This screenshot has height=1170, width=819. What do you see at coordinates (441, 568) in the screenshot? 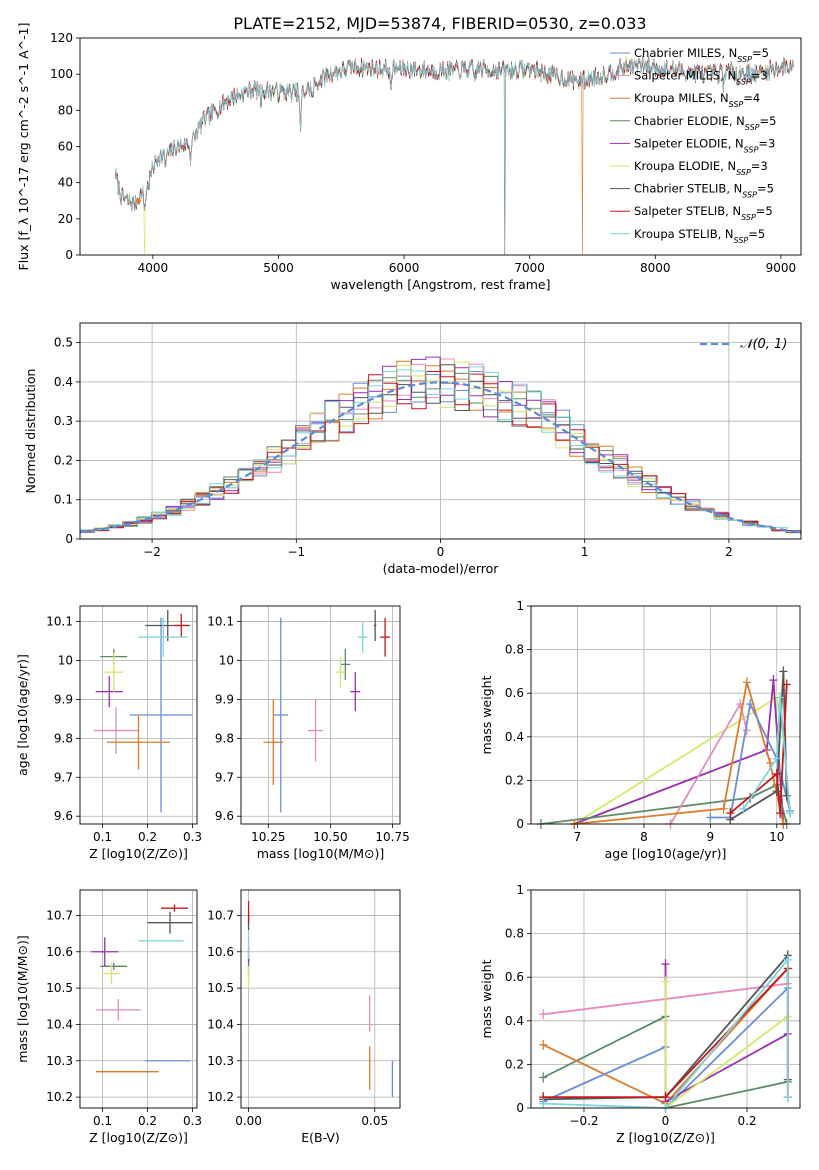
I see `x-axis-label: (data-model)/error` at bounding box center [441, 568].